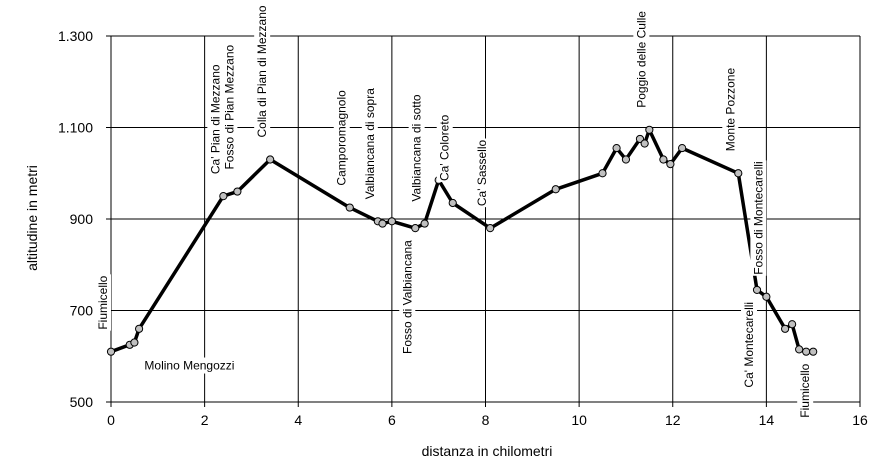 The height and width of the screenshot is (475, 886). I want to click on svg-text: Fosso di Pian Mezzano, so click(229, 106).